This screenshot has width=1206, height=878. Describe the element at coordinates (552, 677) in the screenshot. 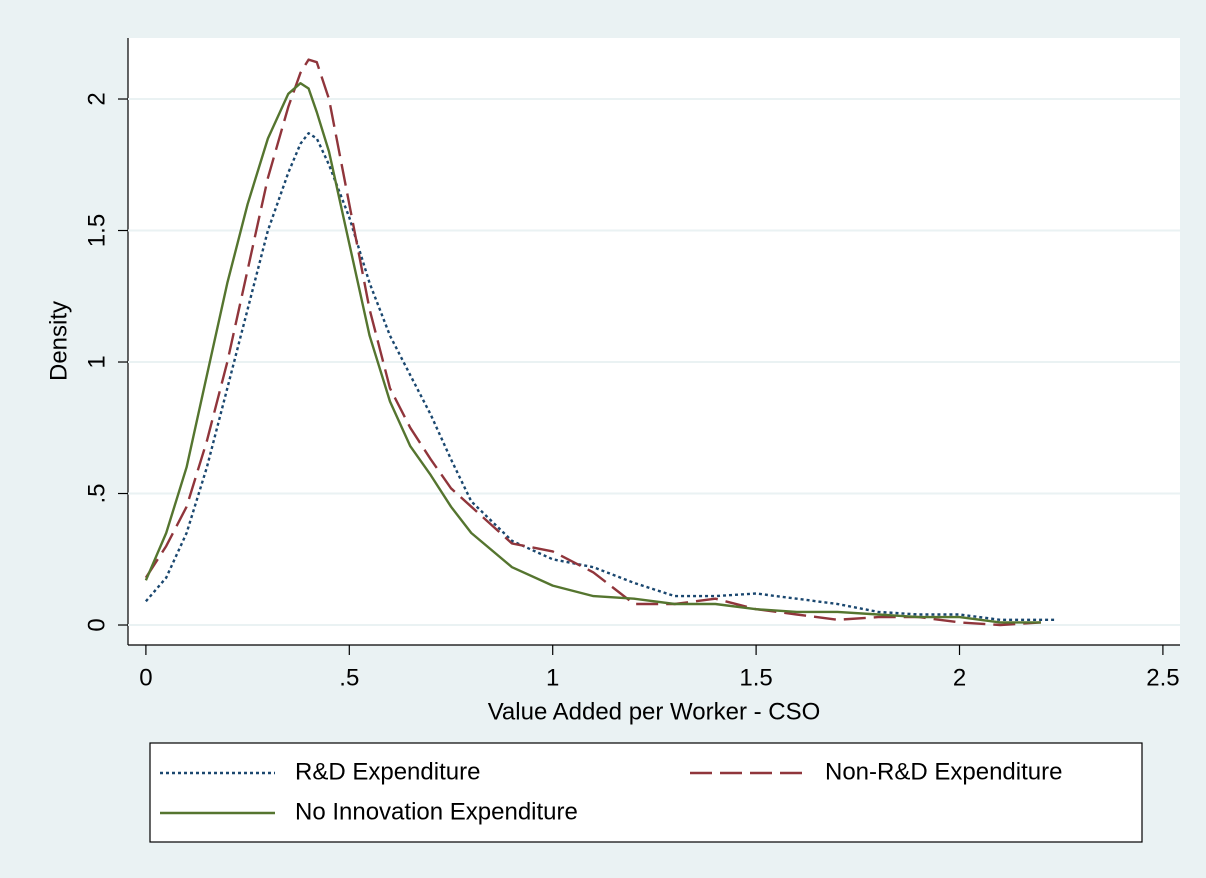

I see `x-tick-label: 1` at that location.